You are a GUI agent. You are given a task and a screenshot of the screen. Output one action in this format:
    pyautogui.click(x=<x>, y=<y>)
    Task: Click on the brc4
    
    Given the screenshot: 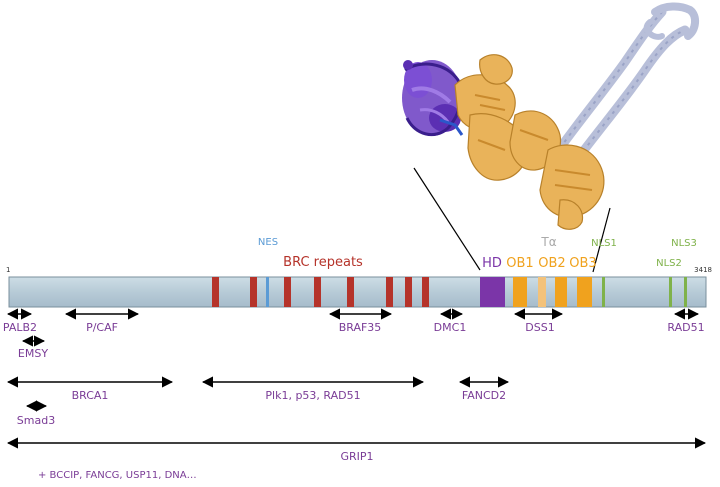 What is the action you would take?
    pyautogui.click(x=317, y=292)
    